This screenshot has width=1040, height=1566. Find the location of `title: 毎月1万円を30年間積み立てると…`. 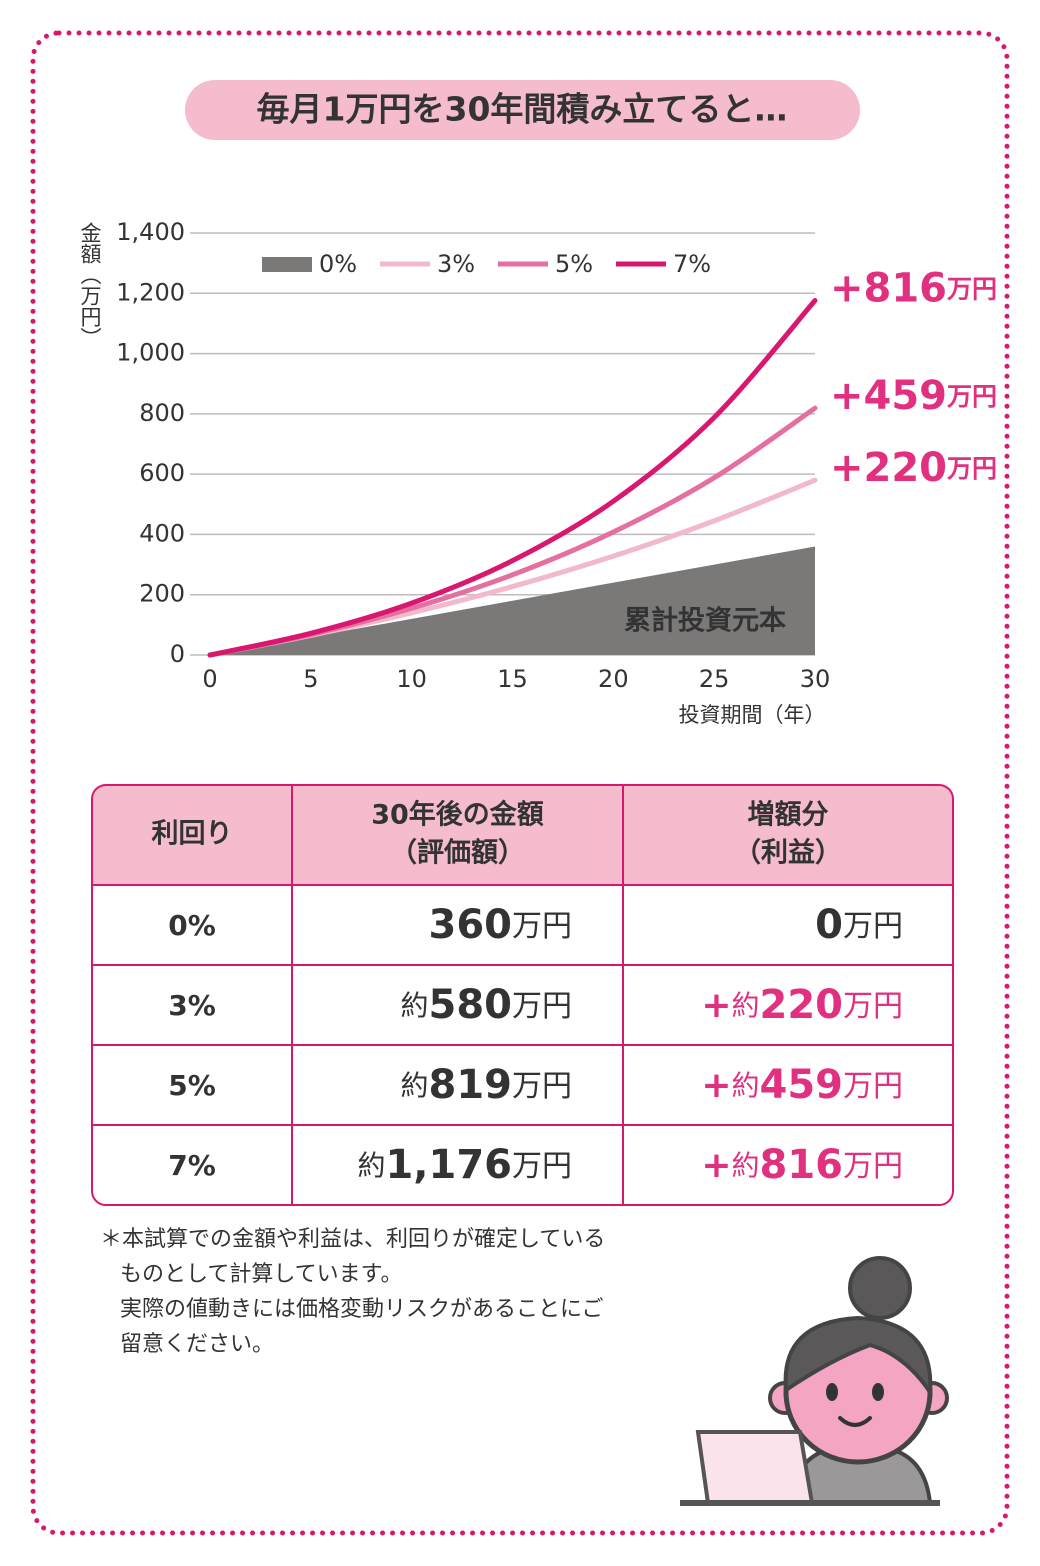

title: 毎月1万円を30年間積み立てると… is located at coordinates (522, 109).